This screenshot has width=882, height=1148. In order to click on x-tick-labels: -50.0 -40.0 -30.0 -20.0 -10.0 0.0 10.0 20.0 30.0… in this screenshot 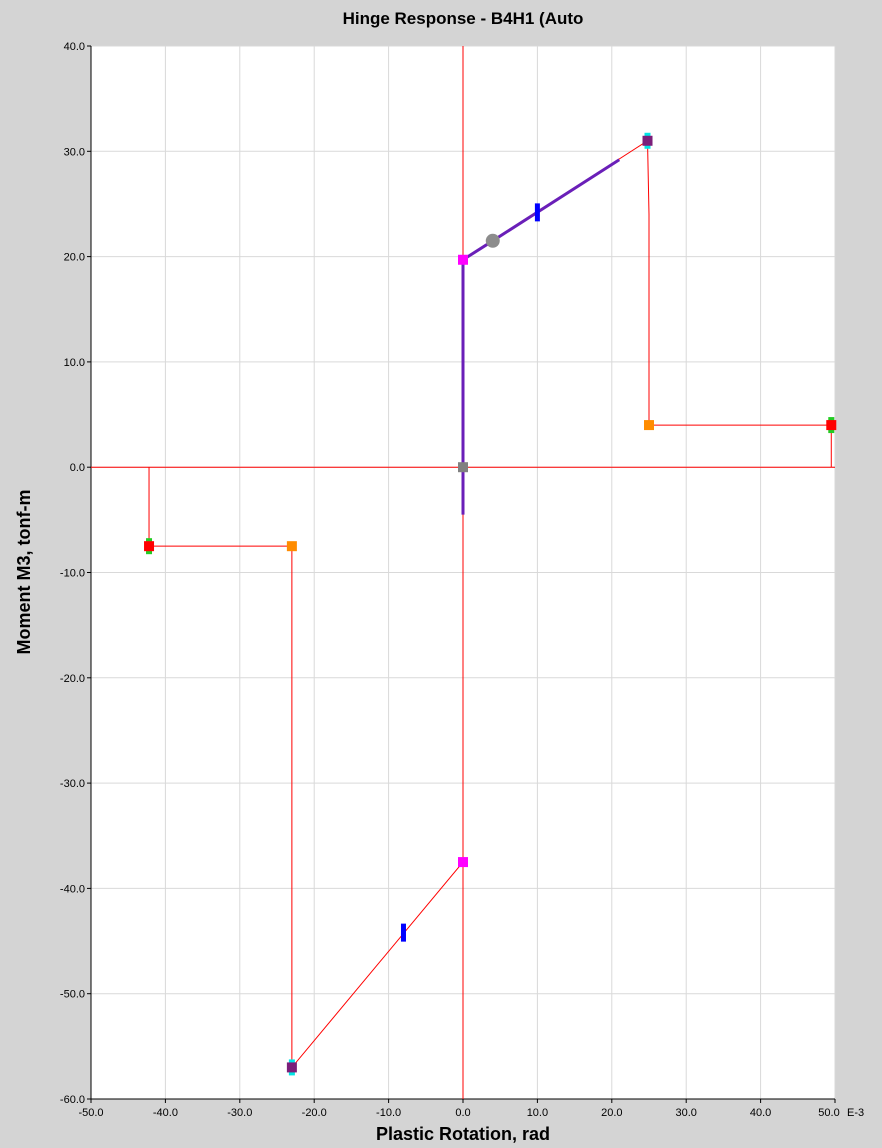, I will do `click(471, 1109)`.